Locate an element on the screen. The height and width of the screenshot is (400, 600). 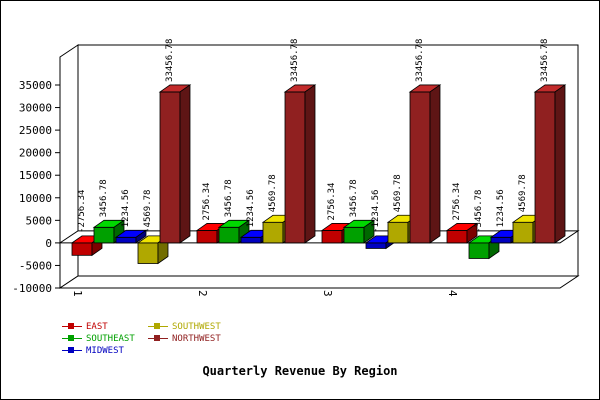
x-tick-label: 4 is located at coordinates (452, 293).